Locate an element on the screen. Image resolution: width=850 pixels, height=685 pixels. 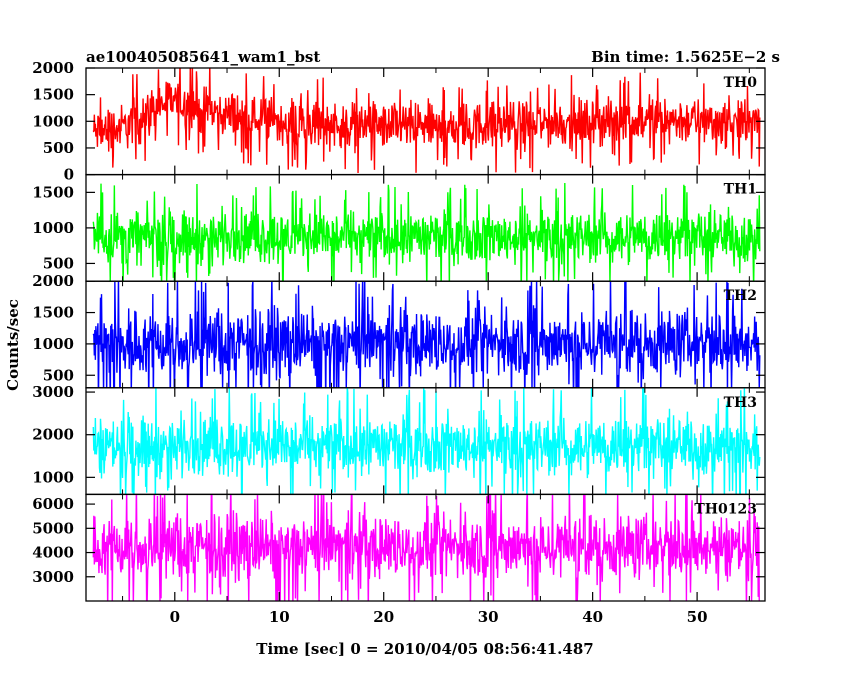
panel-frame is located at coordinates (425, 547).